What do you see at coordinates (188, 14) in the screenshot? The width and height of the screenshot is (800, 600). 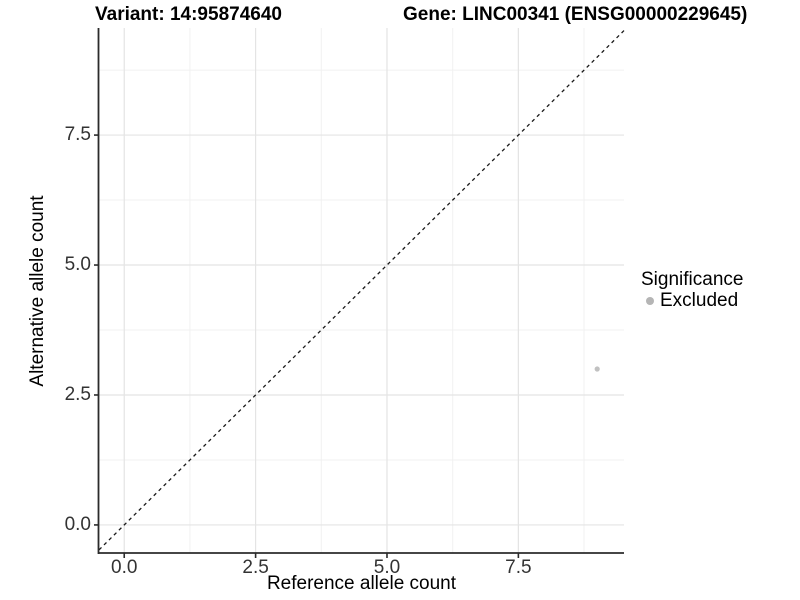 I see `variant-title: Variant: 14:95874640` at bounding box center [188, 14].